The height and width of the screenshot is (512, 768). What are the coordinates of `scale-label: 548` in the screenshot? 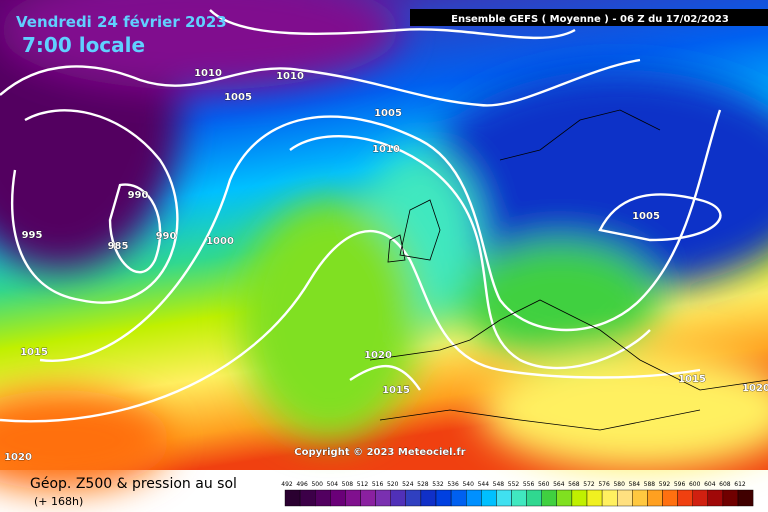 It's located at (499, 484).